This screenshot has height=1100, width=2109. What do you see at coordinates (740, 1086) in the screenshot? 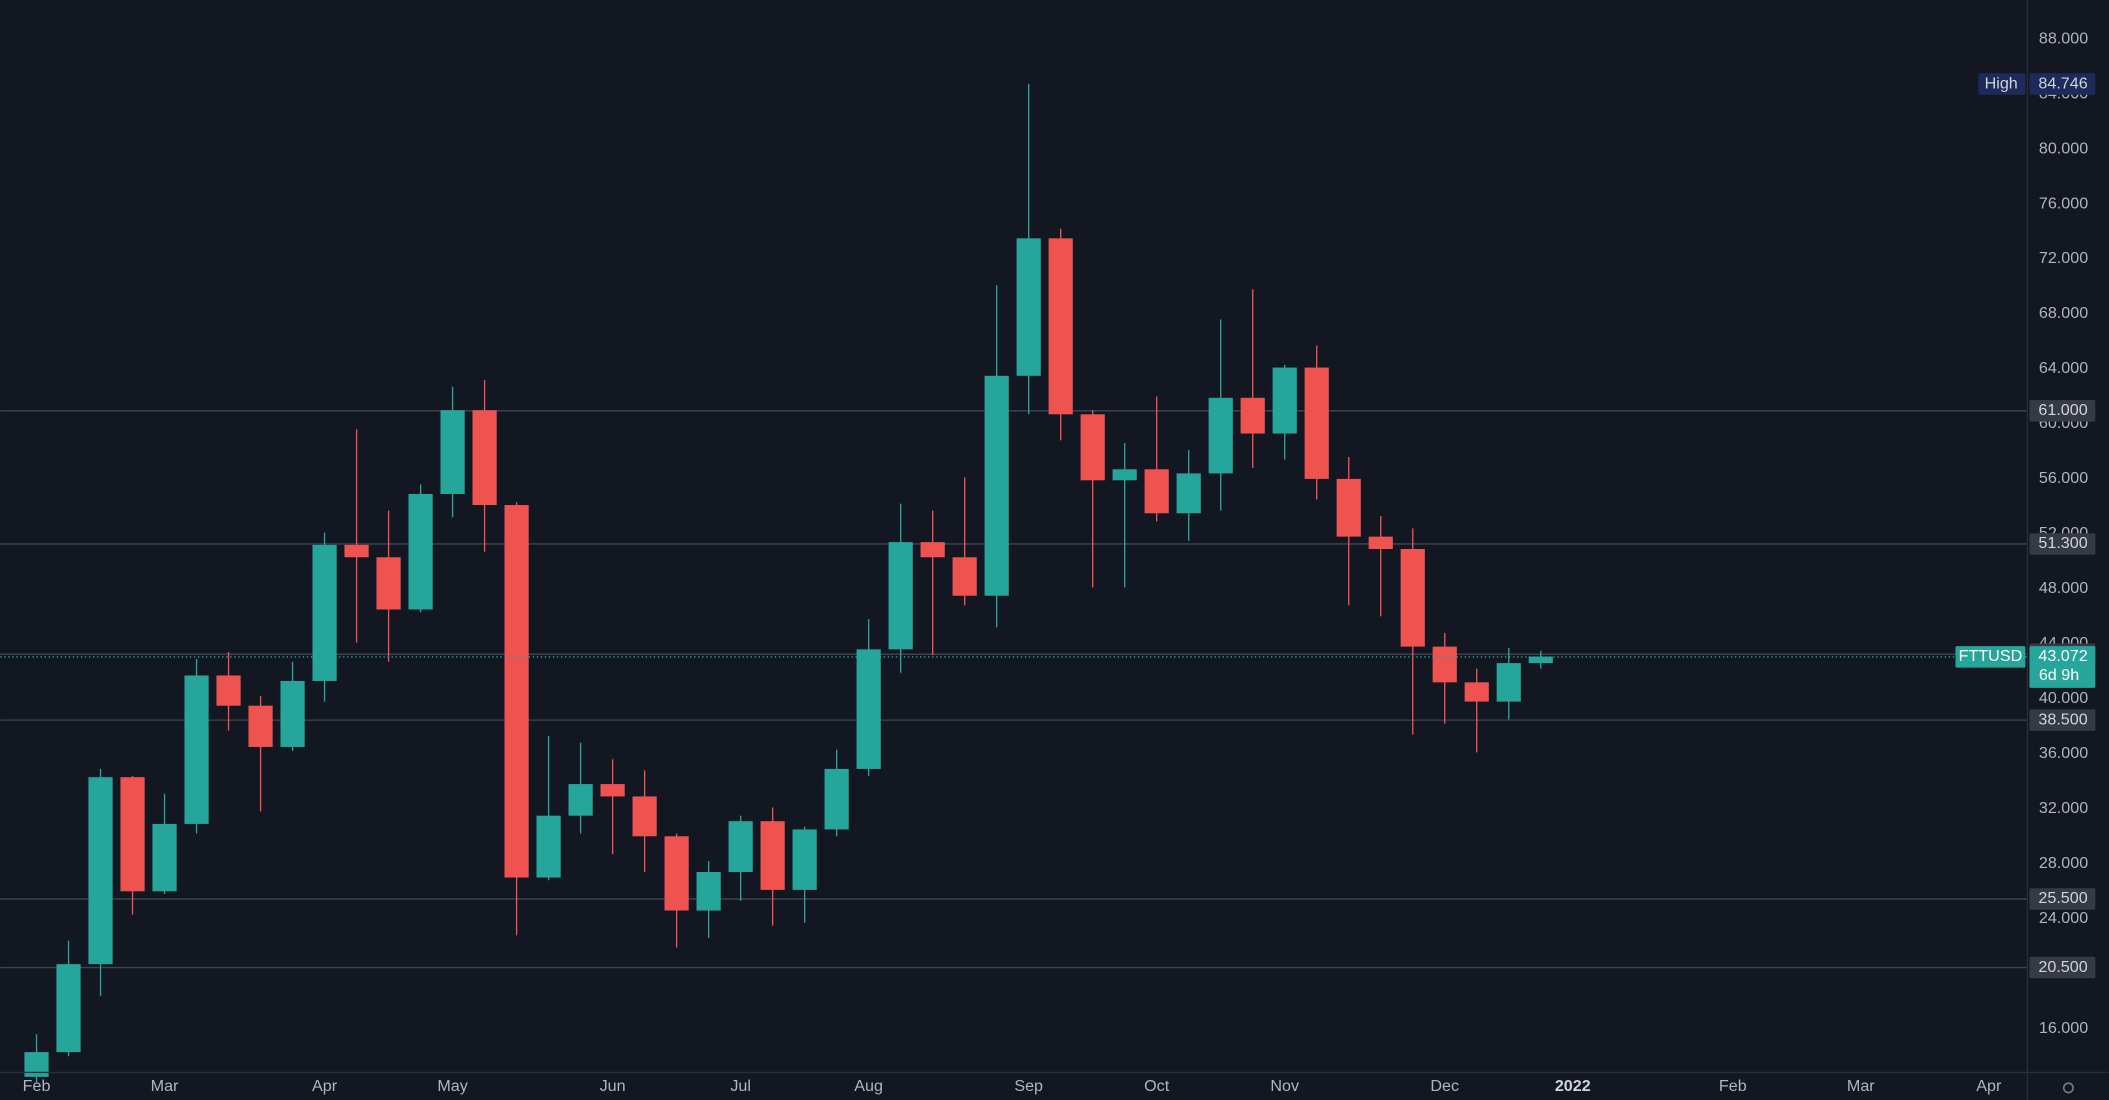
I see `x-tick-label: Jul` at bounding box center [740, 1086].